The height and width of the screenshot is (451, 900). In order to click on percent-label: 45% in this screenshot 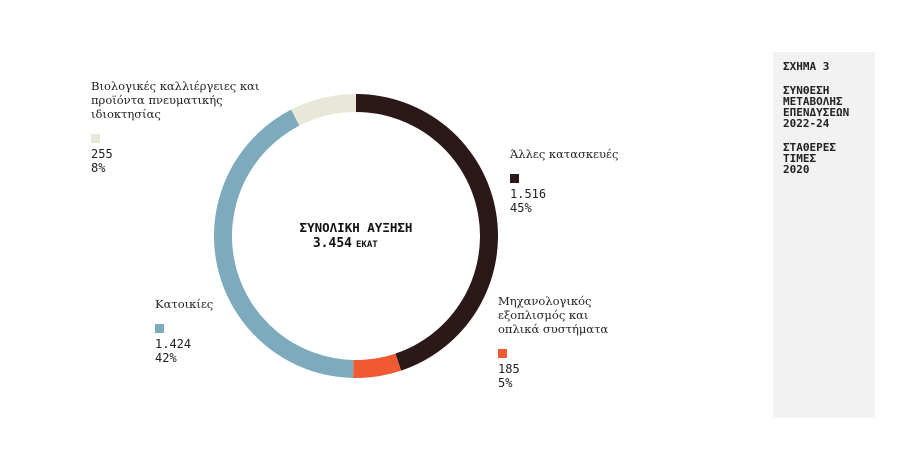, I will do `click(521, 208)`.